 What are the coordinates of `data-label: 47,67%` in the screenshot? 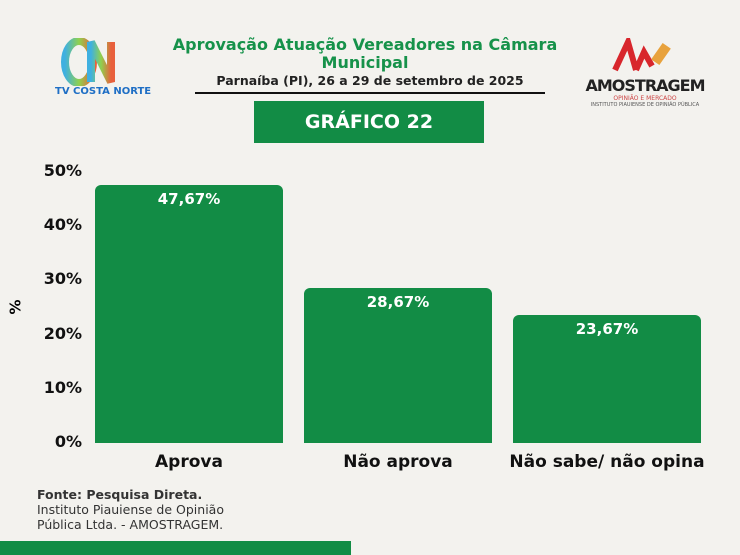 It's located at (189, 198).